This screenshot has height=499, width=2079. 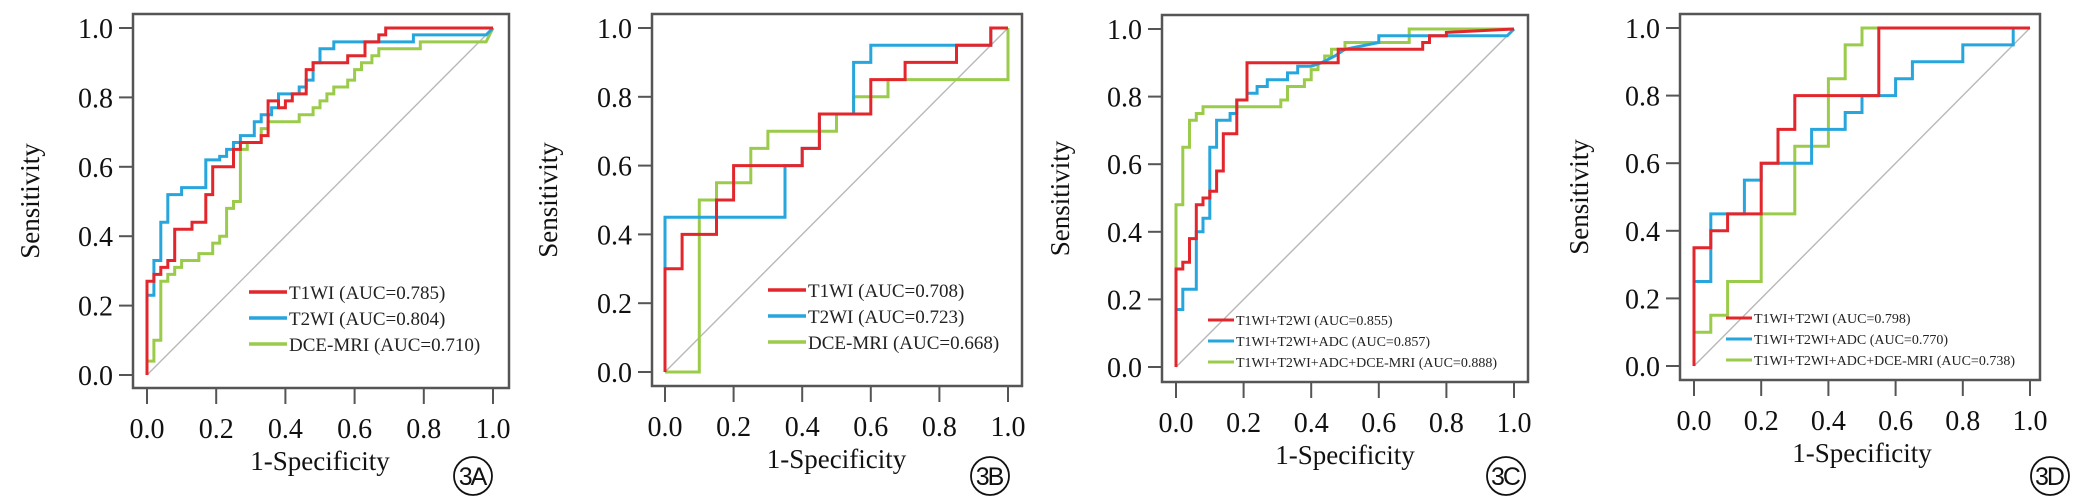 I want to click on legend-entry: DCE-MRI (AUC=0.710), so click(x=384, y=345).